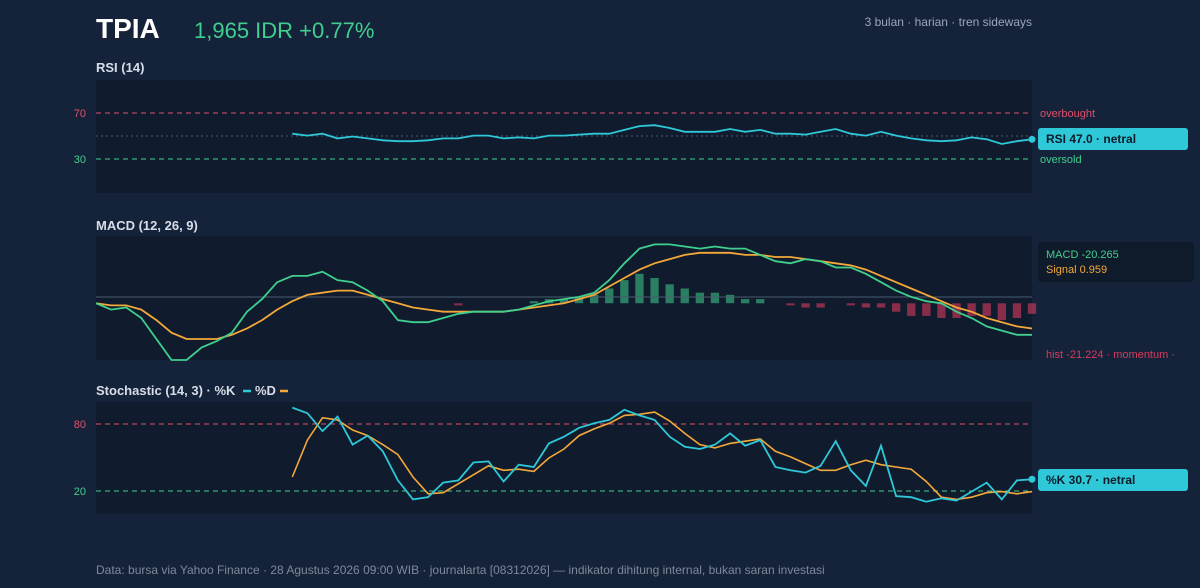  Describe the element at coordinates (1061, 160) in the screenshot. I see `rsi-oversold-label: oversold` at that location.